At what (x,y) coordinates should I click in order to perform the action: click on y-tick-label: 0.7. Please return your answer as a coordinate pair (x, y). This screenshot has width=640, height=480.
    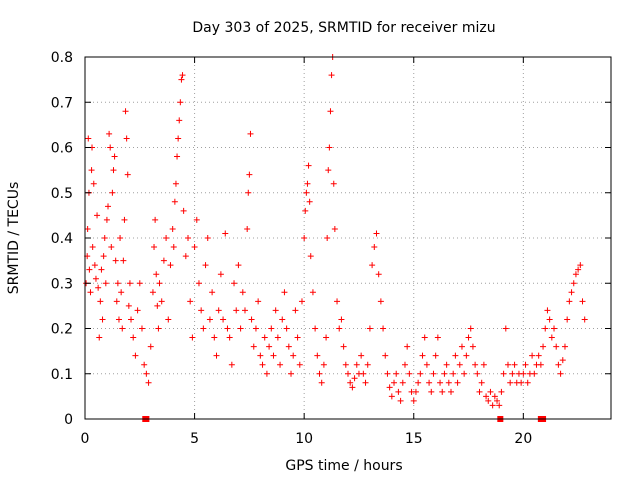
    Looking at the image, I should click on (62, 103).